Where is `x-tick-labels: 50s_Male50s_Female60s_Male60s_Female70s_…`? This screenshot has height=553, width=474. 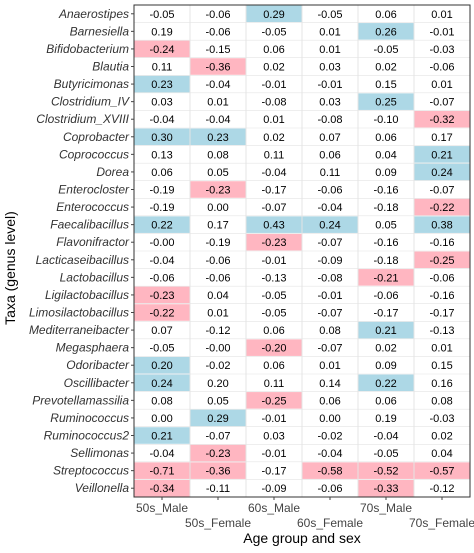
x-tick-labels: 50s_Male50s_Female60s_Male60s_Female70s_… is located at coordinates (305, 513).